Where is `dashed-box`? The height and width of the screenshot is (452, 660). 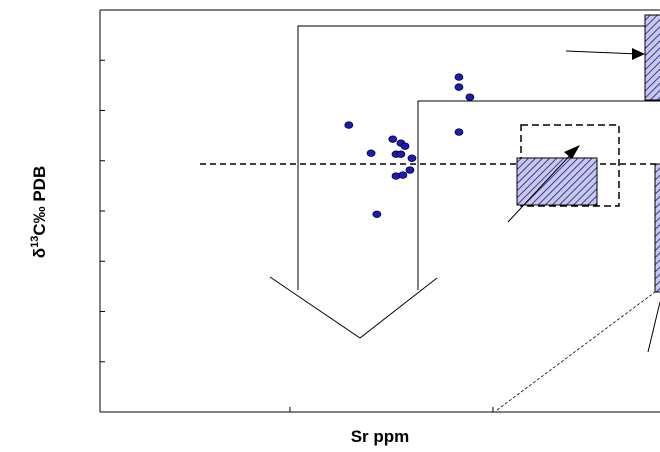
dashed-box is located at coordinates (570, 165).